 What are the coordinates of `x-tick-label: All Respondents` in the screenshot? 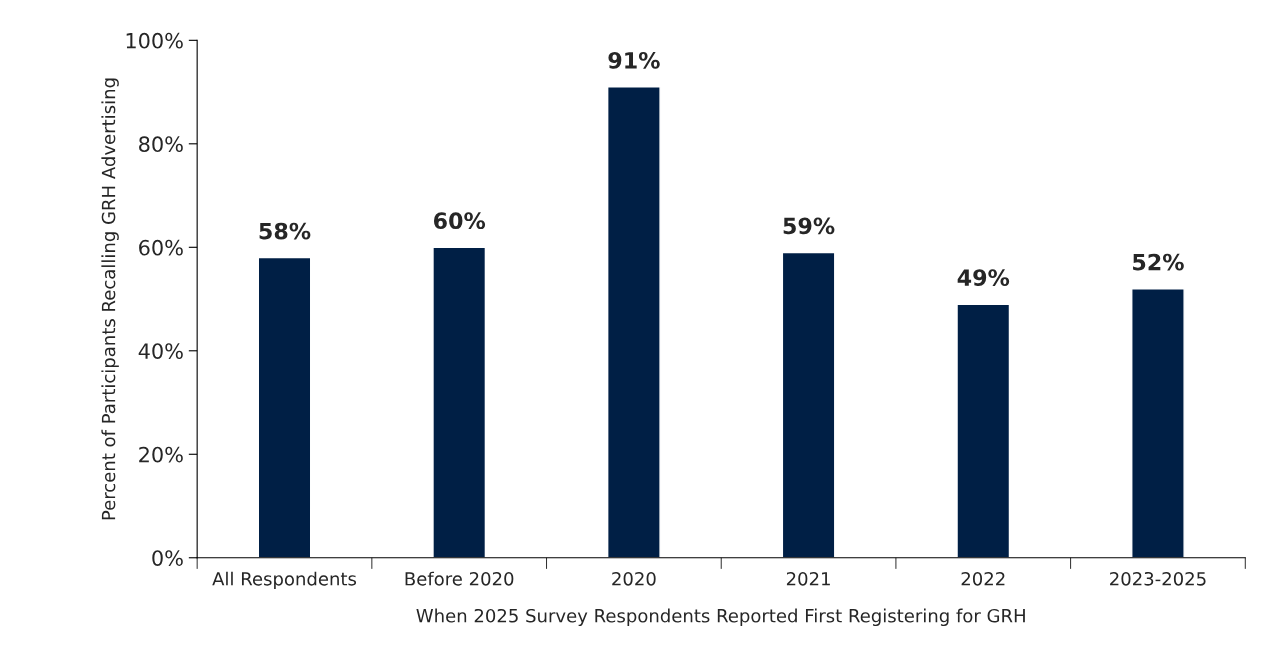 It's located at (284, 580).